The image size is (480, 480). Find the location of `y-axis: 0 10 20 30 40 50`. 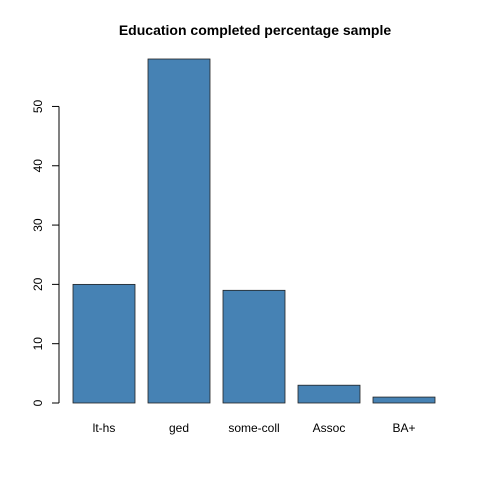

y-axis: 0 10 20 30 40 50 is located at coordinates (45, 252).